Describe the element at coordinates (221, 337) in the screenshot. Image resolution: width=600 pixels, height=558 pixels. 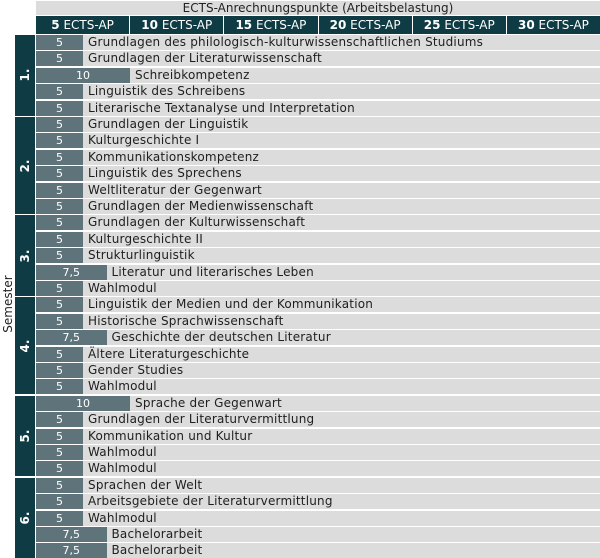
I see `course-title: Geschichte der deutschen Literatur` at that location.